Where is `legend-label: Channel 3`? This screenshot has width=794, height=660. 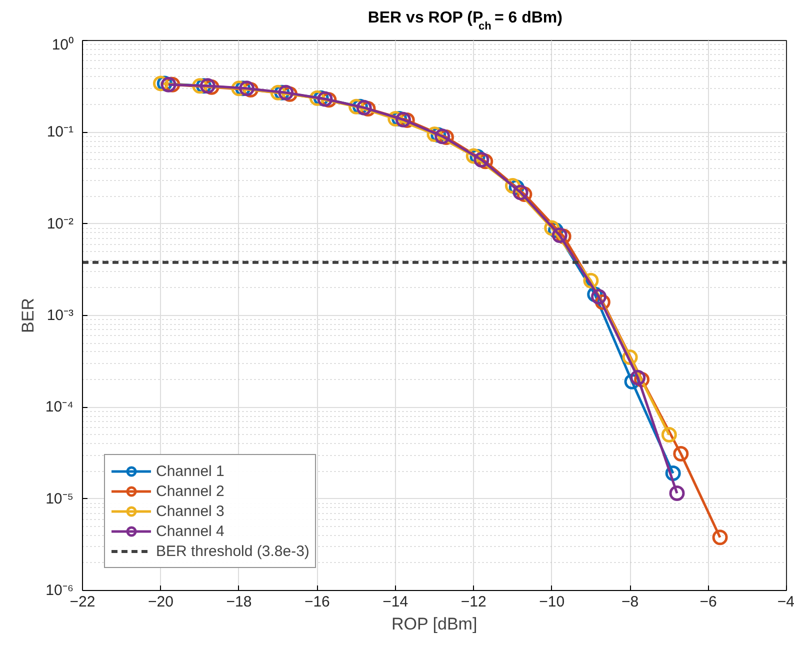
legend-label: Channel 3 is located at coordinates (190, 511).